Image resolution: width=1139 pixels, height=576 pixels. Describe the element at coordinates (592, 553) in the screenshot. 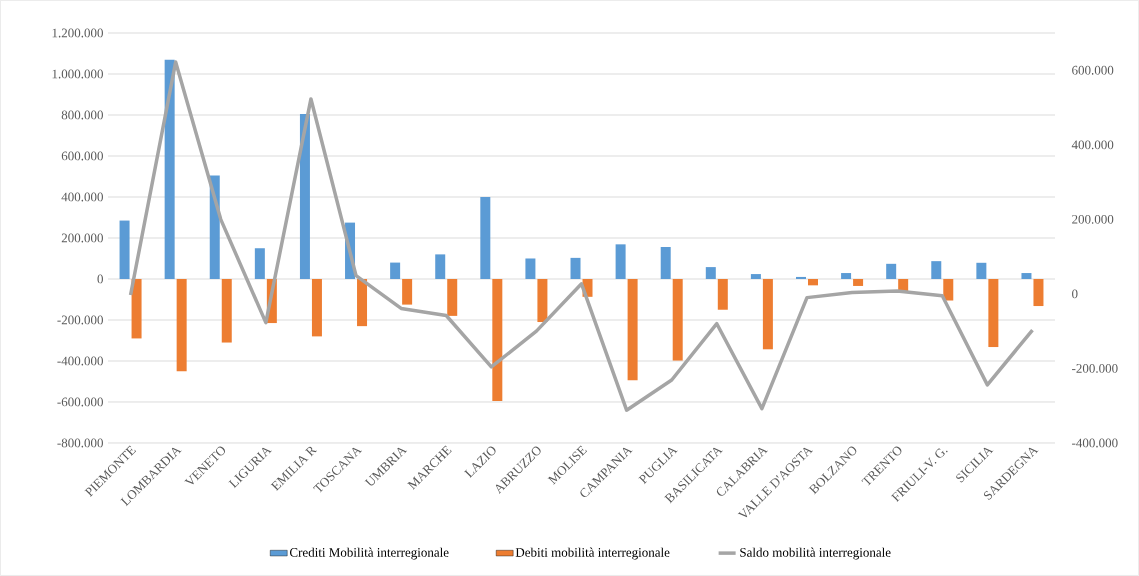

I see `legend-label: Debiti mobilità interregionale` at that location.